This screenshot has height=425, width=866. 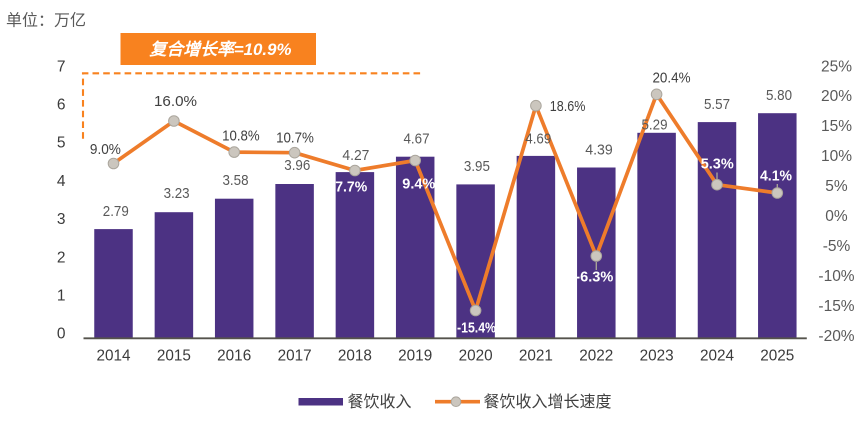 What do you see at coordinates (596, 356) in the screenshot?
I see `svg-text: 2022` at bounding box center [596, 356].